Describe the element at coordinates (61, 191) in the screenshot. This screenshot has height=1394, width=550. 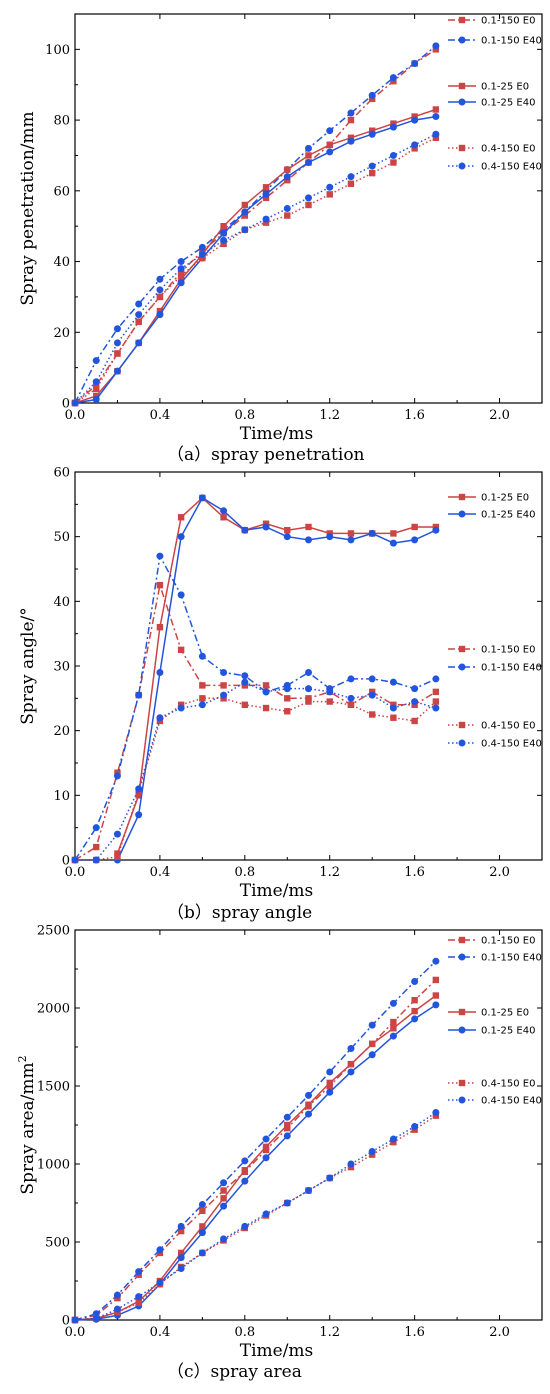
I see `y-tick-label: 60` at that location.